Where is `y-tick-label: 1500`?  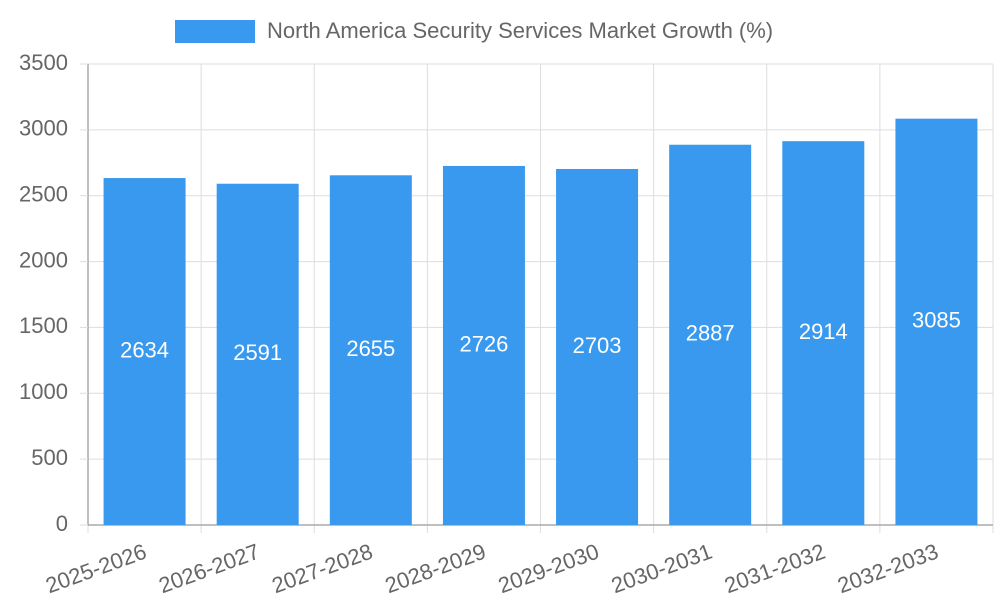 y-tick-label: 1500 is located at coordinates (43, 325).